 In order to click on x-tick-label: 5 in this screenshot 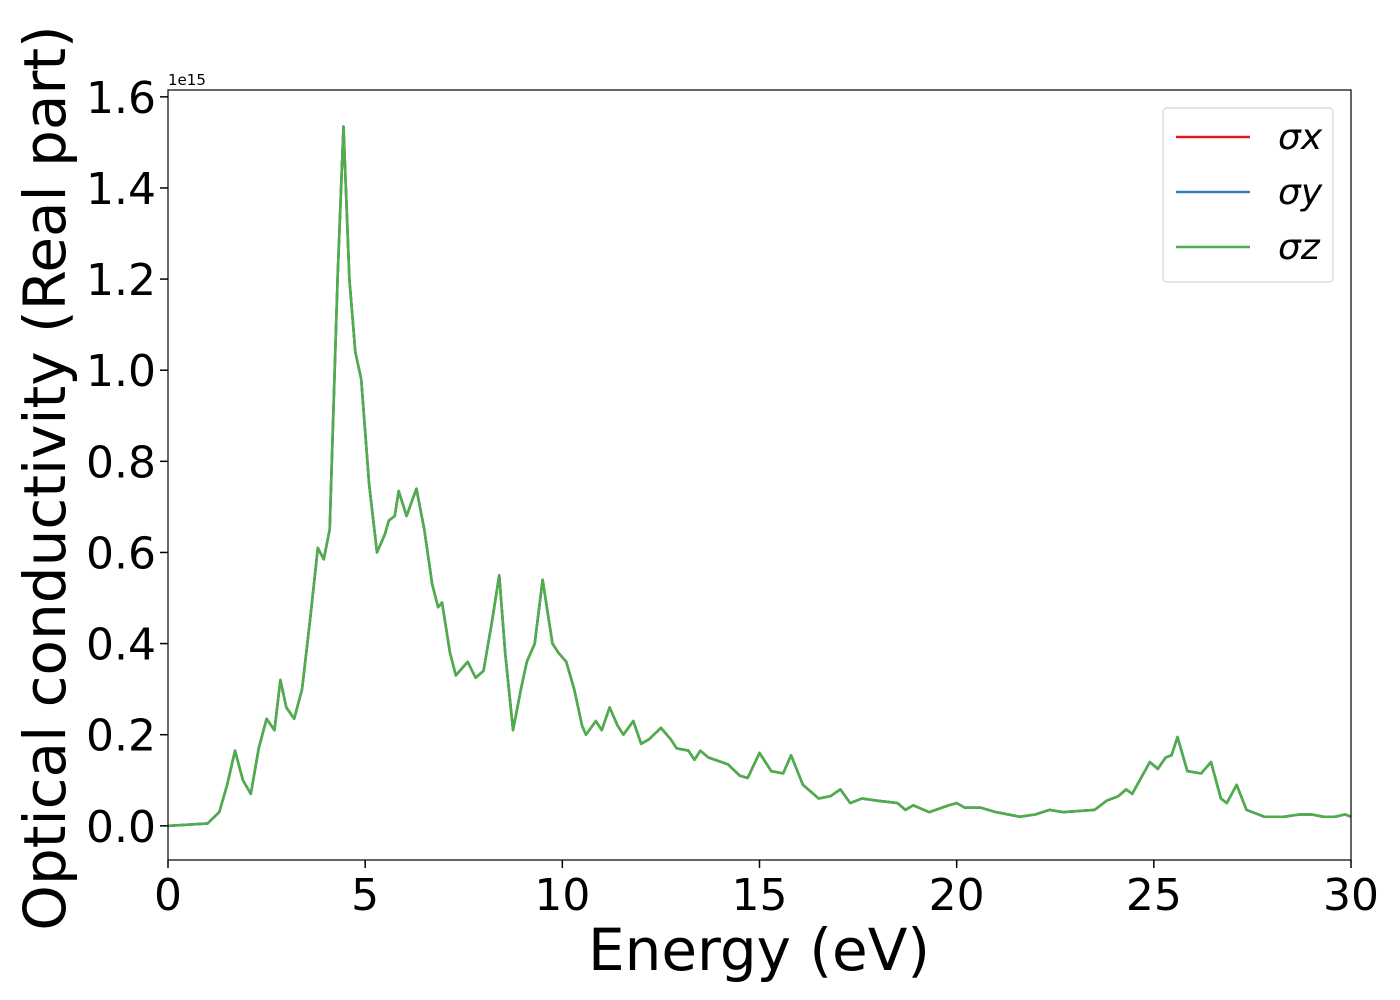, I will do `click(365, 895)`.